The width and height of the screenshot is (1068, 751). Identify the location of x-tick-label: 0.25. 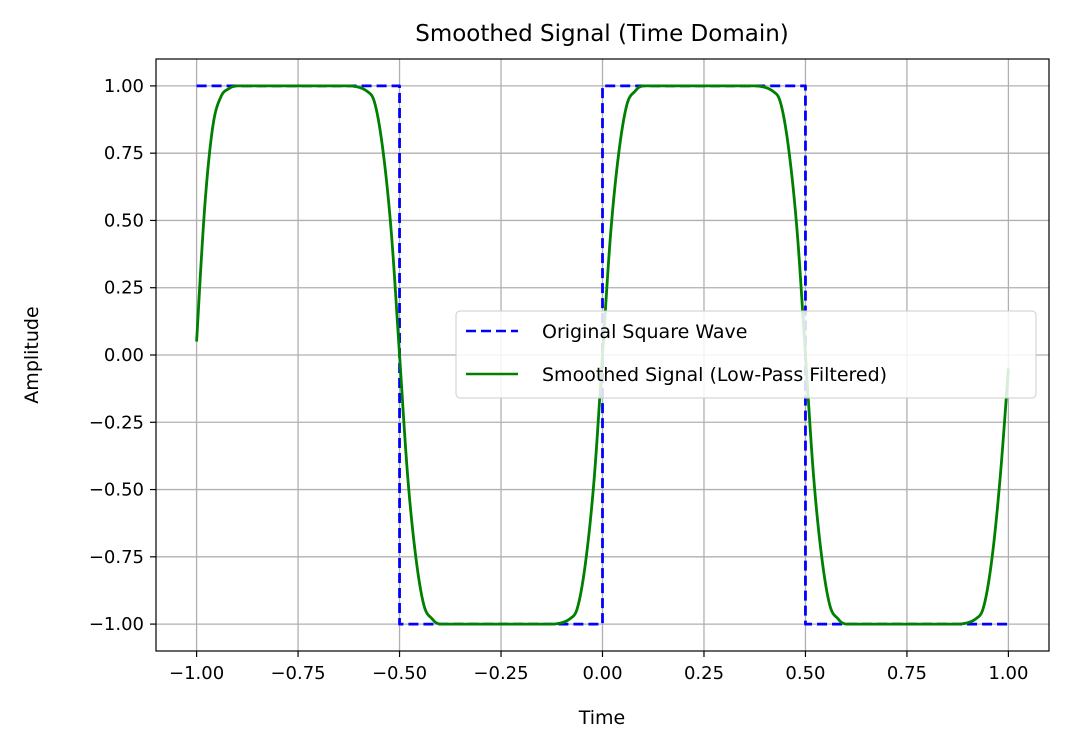
(704, 673).